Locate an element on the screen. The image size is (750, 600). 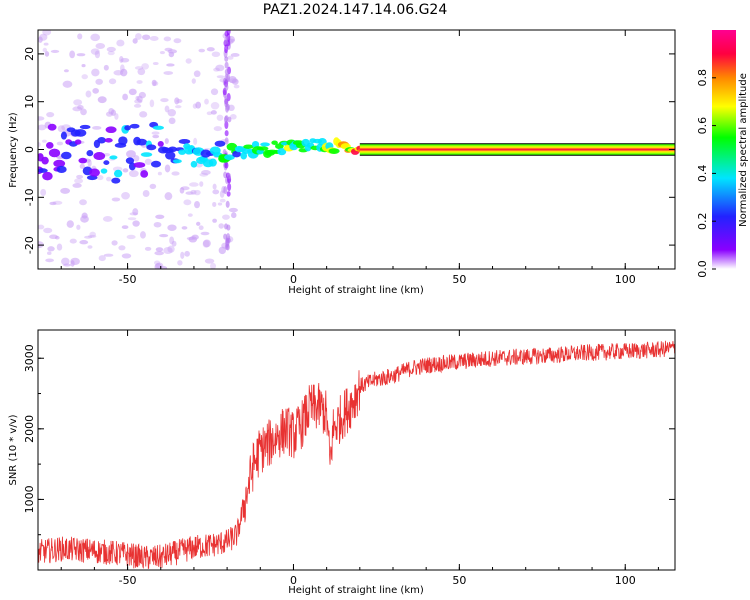
y-tick-label: 2000 is located at coordinates (29, 429).